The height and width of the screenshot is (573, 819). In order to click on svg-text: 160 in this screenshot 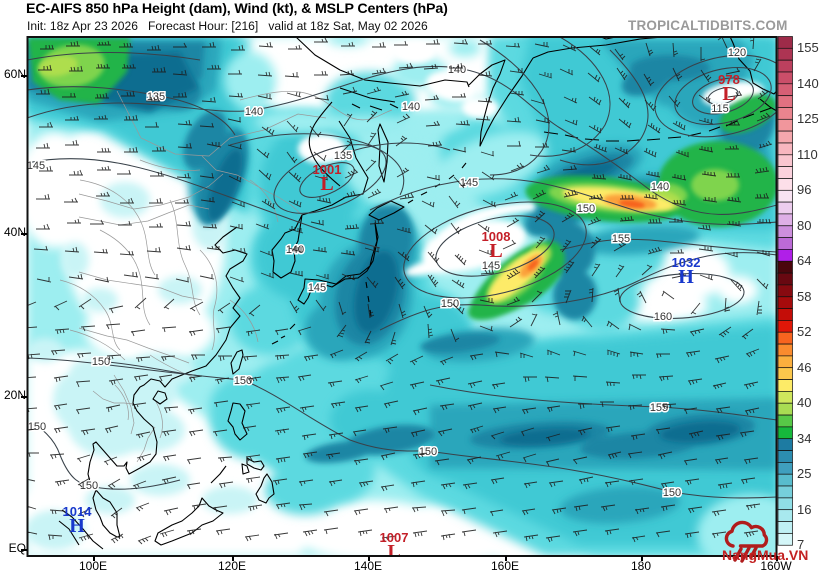, I will do `click(663, 317)`.